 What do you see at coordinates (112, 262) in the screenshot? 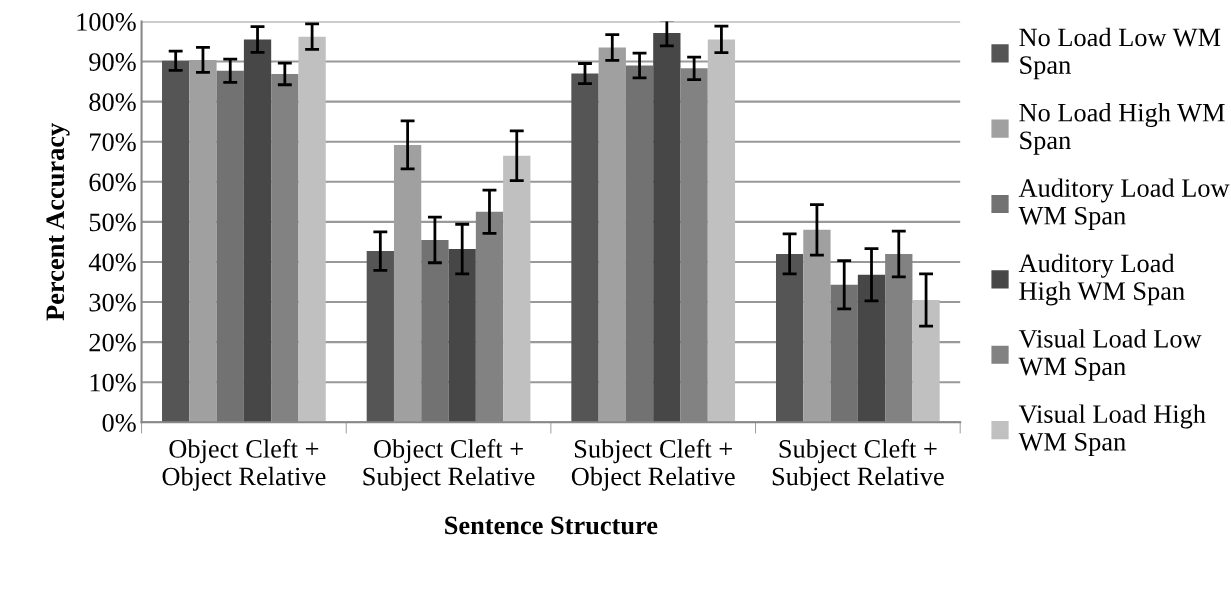
I see `y-tick-label: 40%` at bounding box center [112, 262].